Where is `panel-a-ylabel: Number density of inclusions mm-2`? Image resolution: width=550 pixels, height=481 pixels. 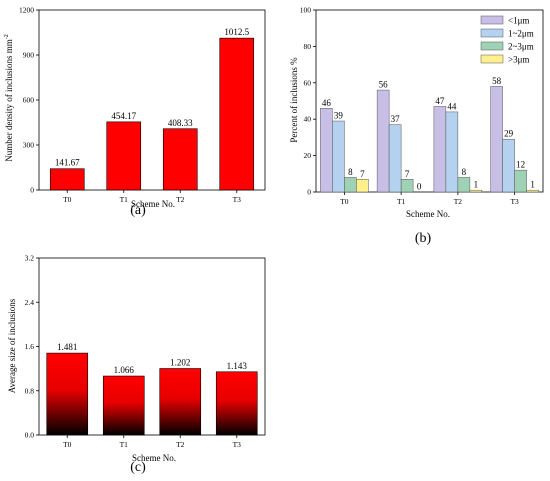 panel-a-ylabel: Number density of inclusions mm-2 is located at coordinates (9, 98).